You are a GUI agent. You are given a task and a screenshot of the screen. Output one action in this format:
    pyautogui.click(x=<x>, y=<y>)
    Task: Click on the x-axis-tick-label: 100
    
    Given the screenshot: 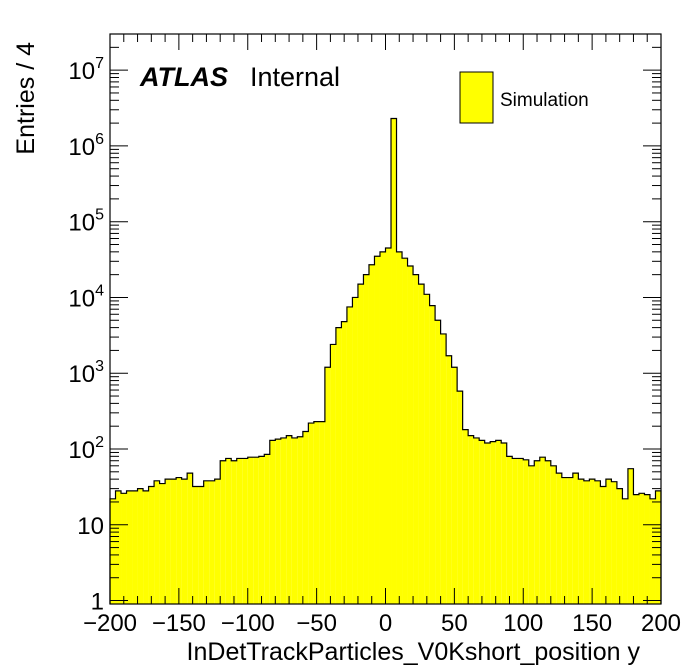 What is the action you would take?
    pyautogui.click(x=523, y=623)
    